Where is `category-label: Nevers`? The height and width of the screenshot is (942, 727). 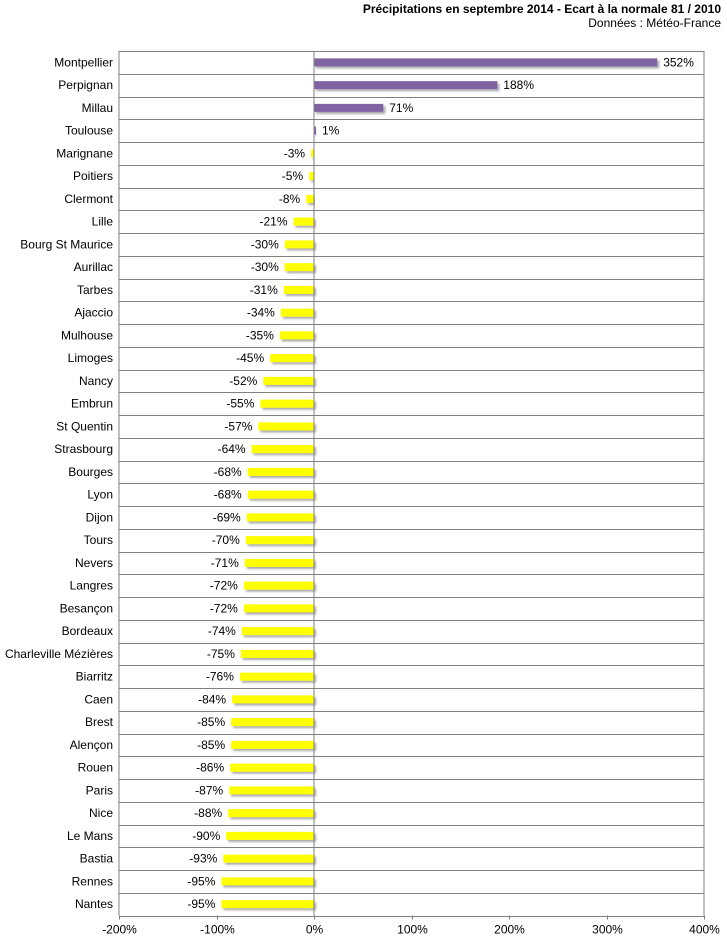 category-label: Nevers is located at coordinates (94, 563).